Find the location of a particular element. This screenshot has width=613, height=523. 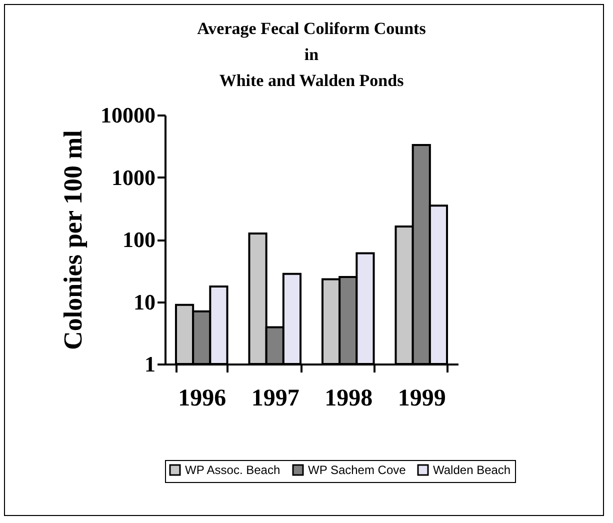

legend-label: WP Assoc. Beach is located at coordinates (232, 470).